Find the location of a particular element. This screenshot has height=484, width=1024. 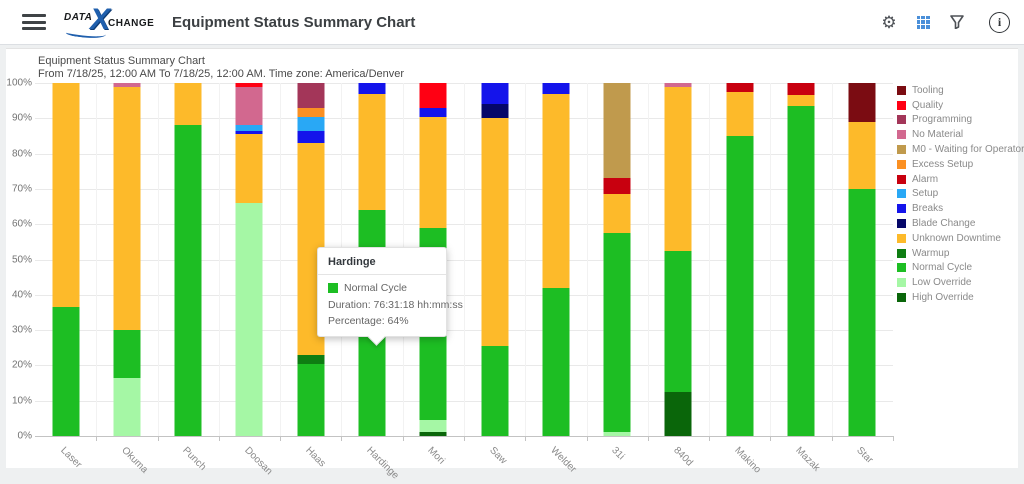

legend-item: Alarm is located at coordinates (960, 179).